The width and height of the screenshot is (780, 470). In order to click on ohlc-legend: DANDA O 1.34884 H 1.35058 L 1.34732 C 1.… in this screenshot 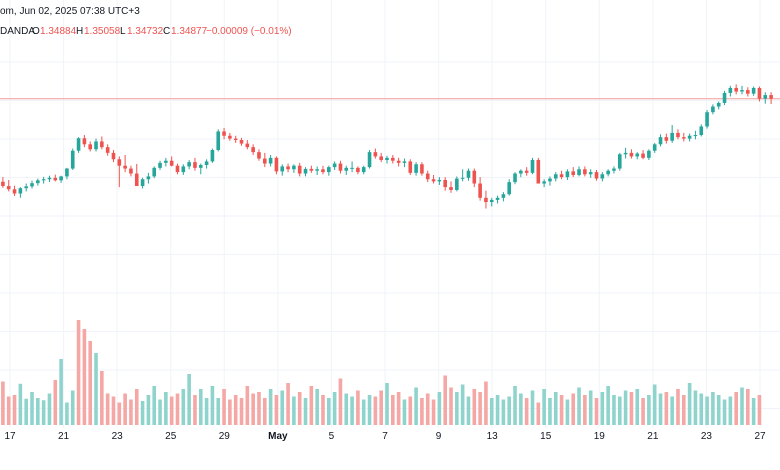, I will do `click(146, 31)`.